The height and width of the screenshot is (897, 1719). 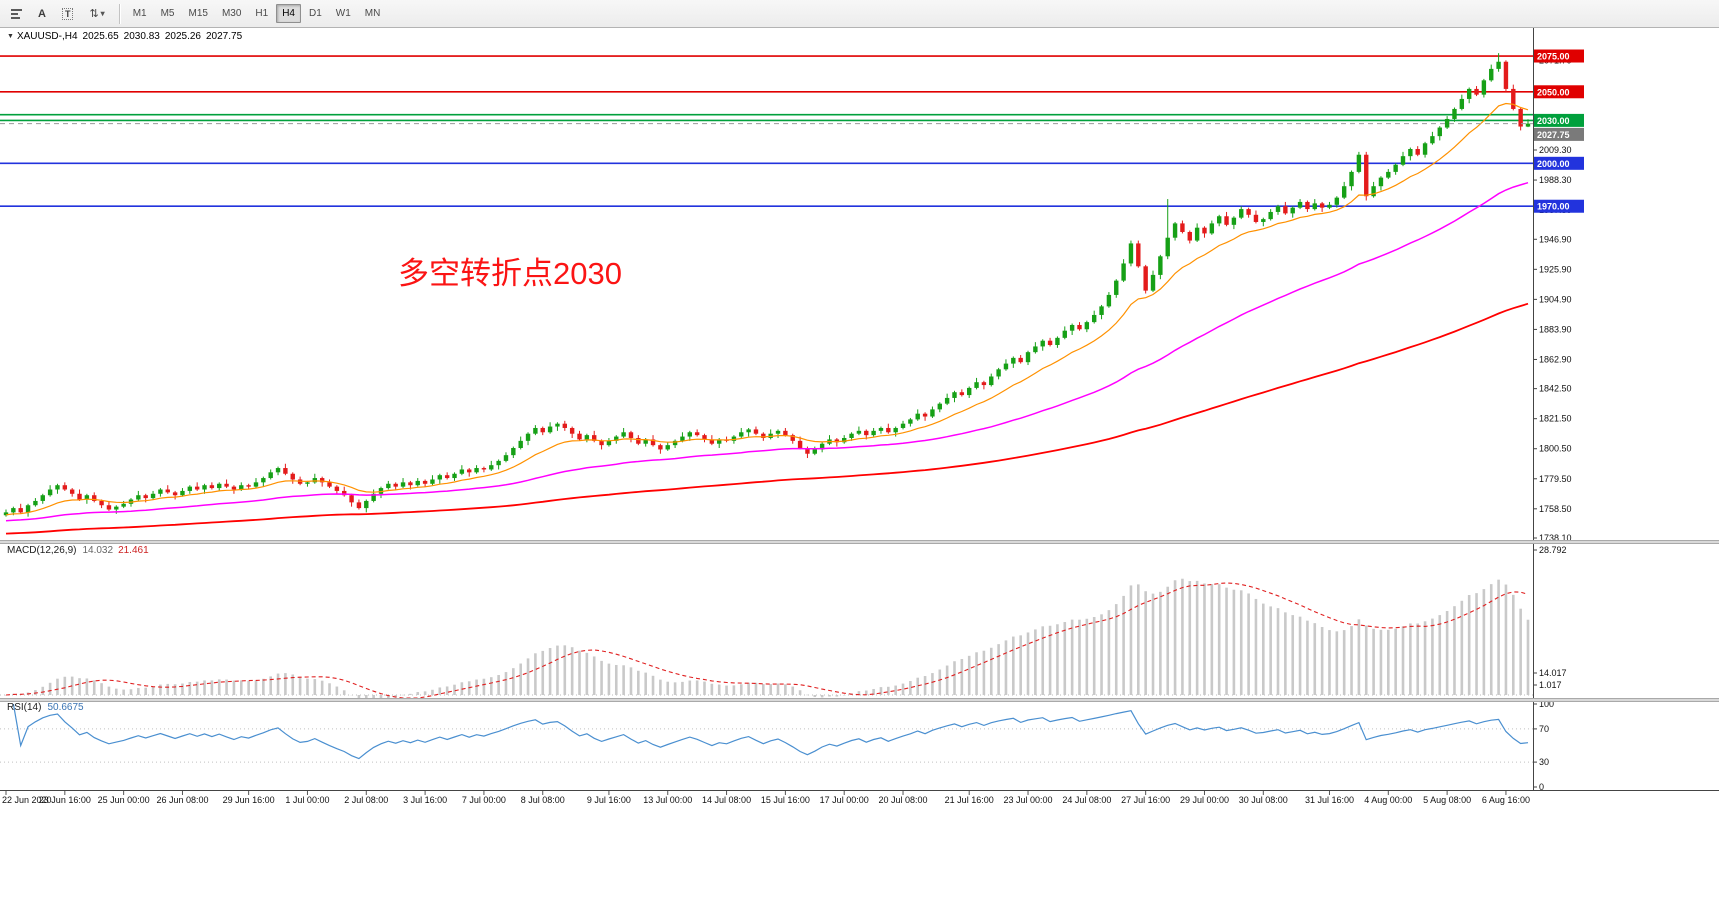 What do you see at coordinates (844, 800) in the screenshot?
I see `svg-text: 17 Jul 00:00` at bounding box center [844, 800].